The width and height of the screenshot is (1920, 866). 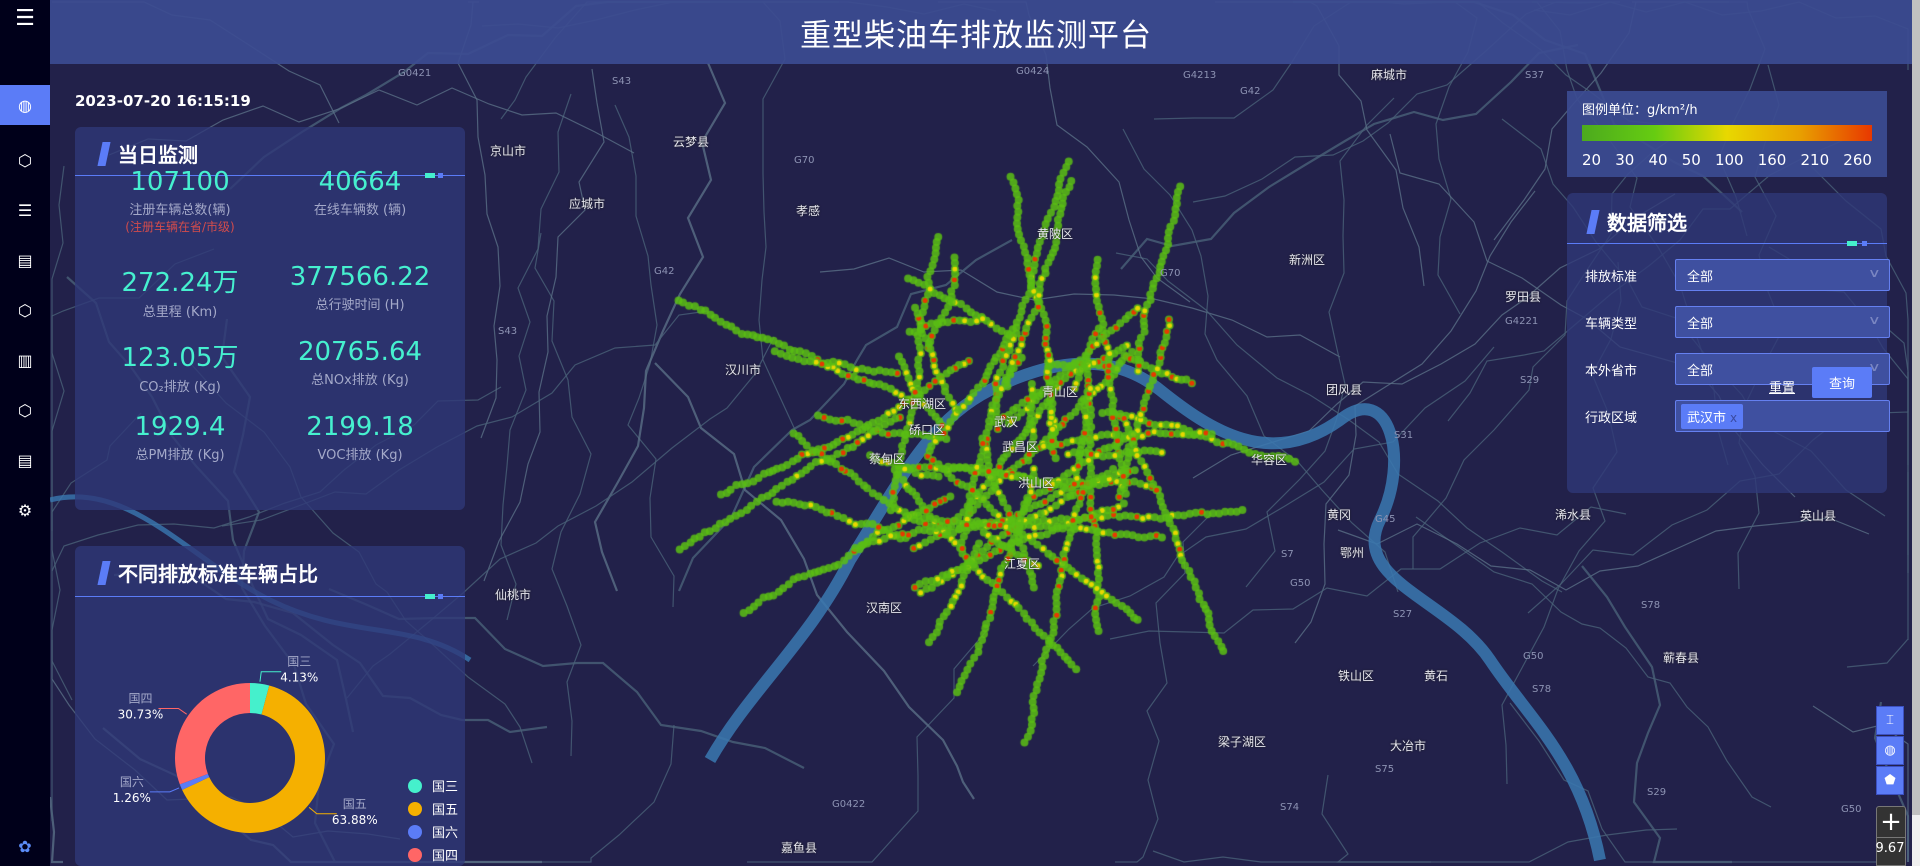 I want to click on road-label: G0421, so click(x=415, y=73).